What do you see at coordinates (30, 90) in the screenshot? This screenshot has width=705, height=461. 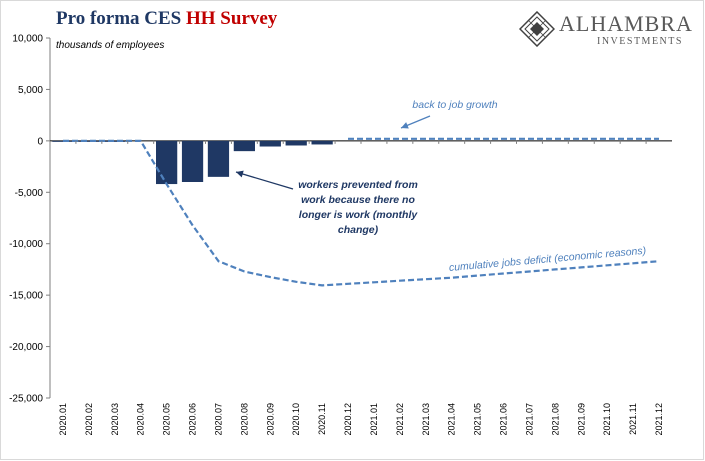 I see `y-tick-label: 5,000` at bounding box center [30, 90].